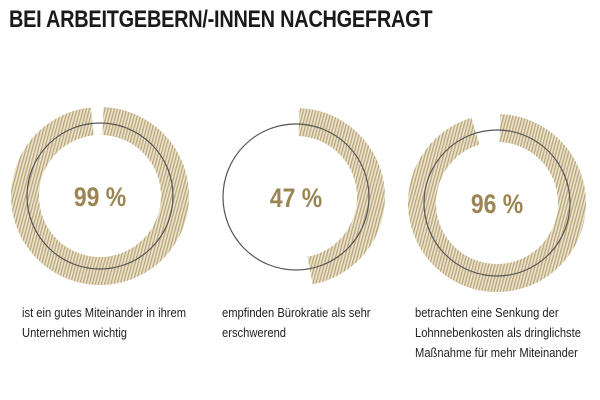 This screenshot has width=600, height=400. Describe the element at coordinates (75, 332) in the screenshot. I see `caption-1-line-2: Unternehmen wichtig` at that location.